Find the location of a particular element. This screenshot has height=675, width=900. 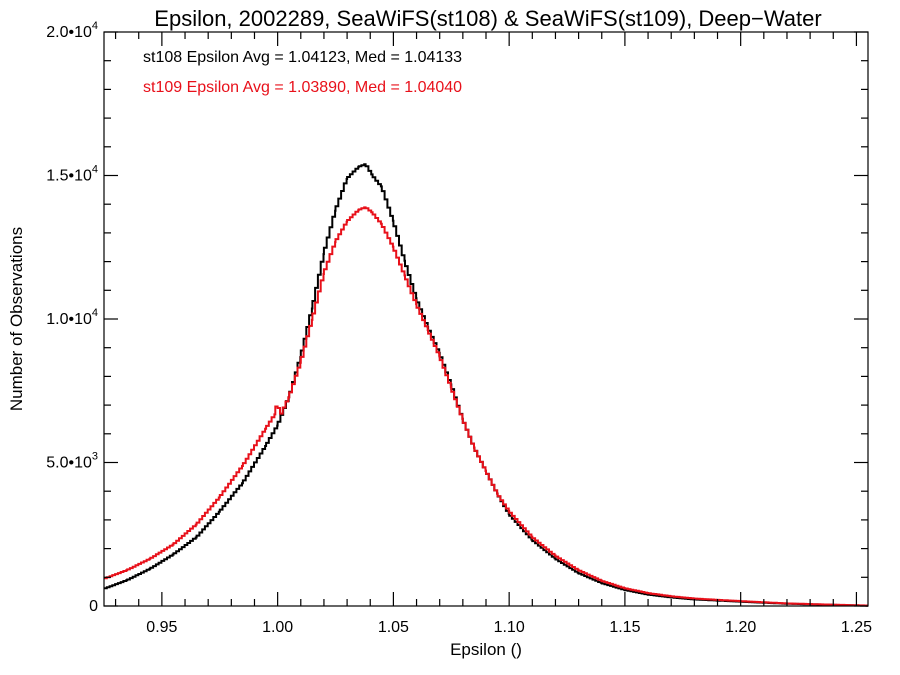

x-tick-label: 0.95 is located at coordinates (161, 627).